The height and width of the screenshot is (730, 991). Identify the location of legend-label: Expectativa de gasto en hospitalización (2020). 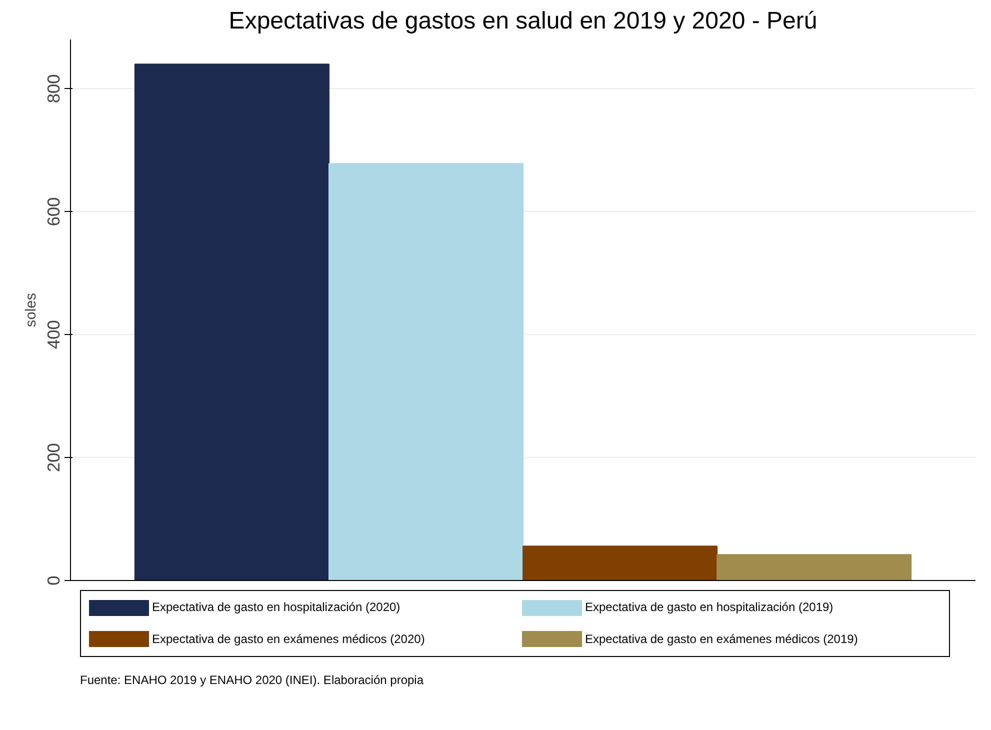
(276, 607).